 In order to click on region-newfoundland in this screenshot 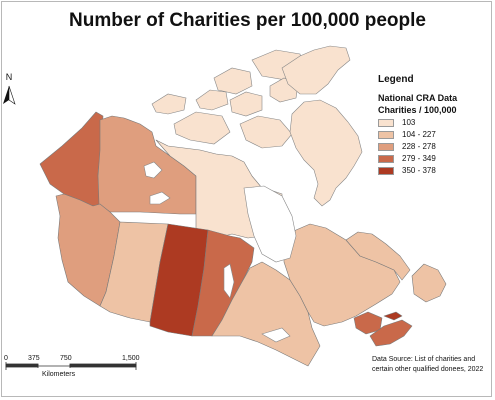, I will do `click(429, 283)`.